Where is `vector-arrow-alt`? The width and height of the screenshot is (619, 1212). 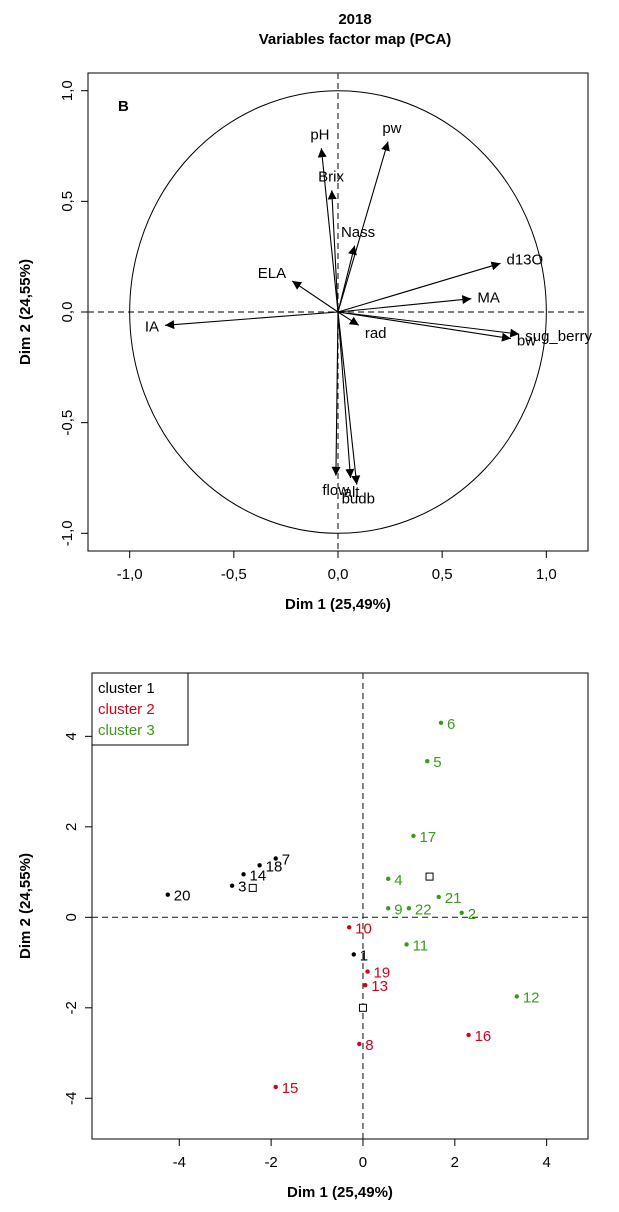 vector-arrow-alt is located at coordinates (346, 395).